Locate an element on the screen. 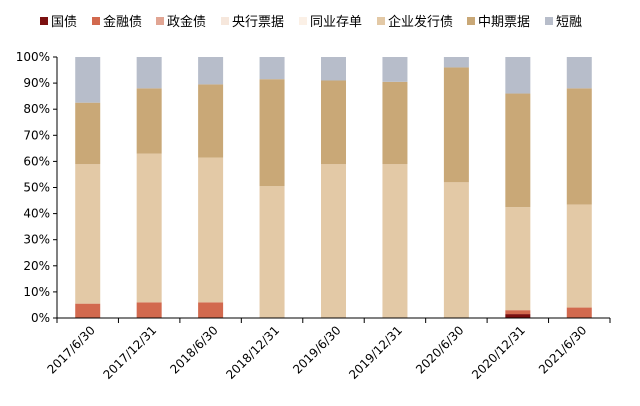 Image resolution: width=640 pixels, height=406 pixels. y-tick-label: 60% is located at coordinates (36, 161).